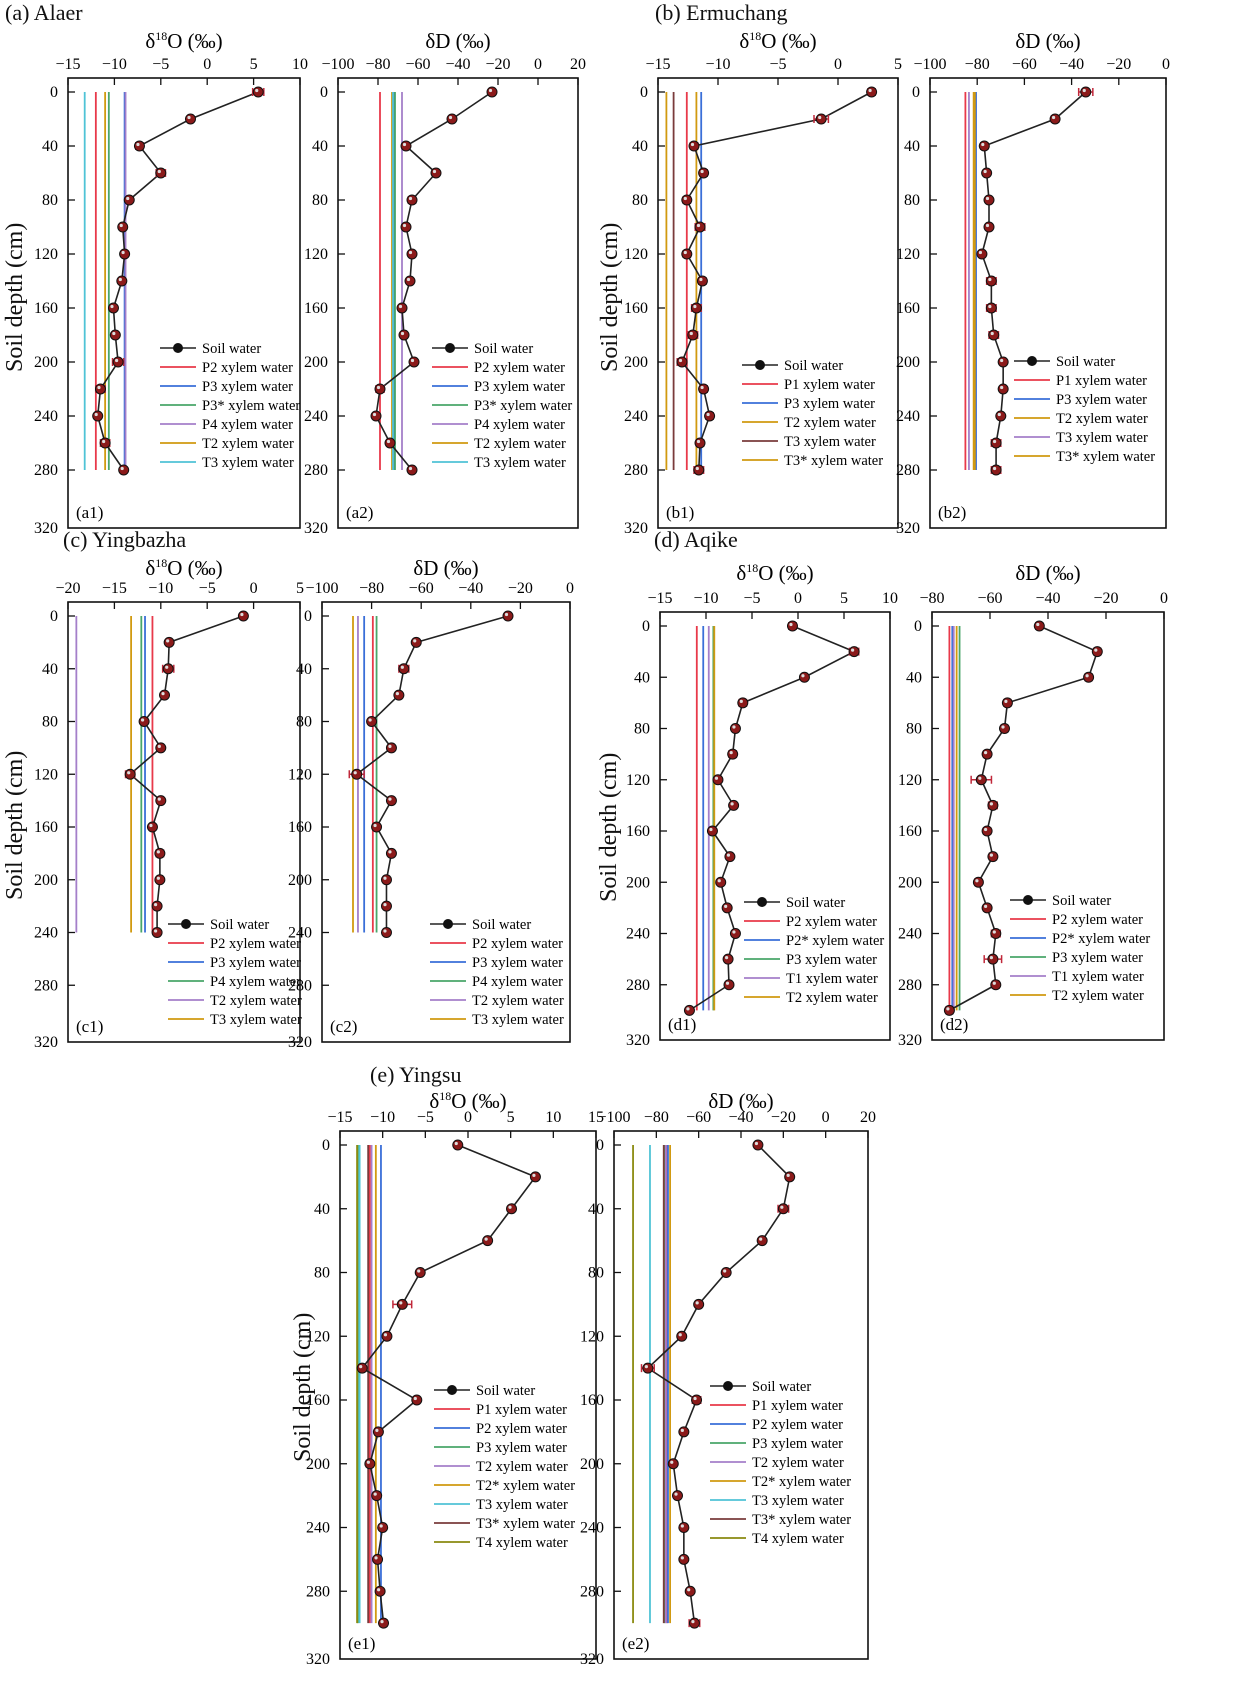 The height and width of the screenshot is (1685, 1253). Describe the element at coordinates (522, 1543) in the screenshot. I see `legend-label: T4 xylem water` at that location.